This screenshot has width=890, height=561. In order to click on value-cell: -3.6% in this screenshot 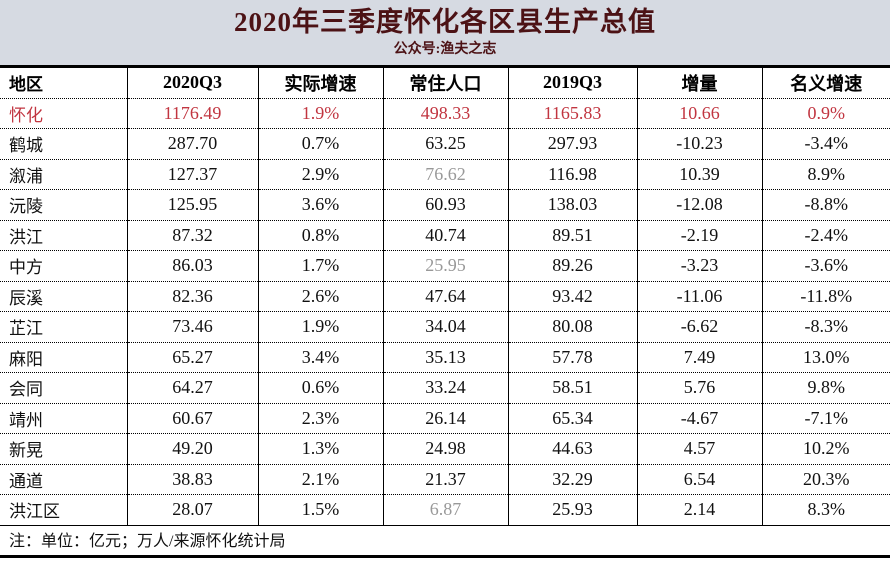, I will do `click(825, 266)`.